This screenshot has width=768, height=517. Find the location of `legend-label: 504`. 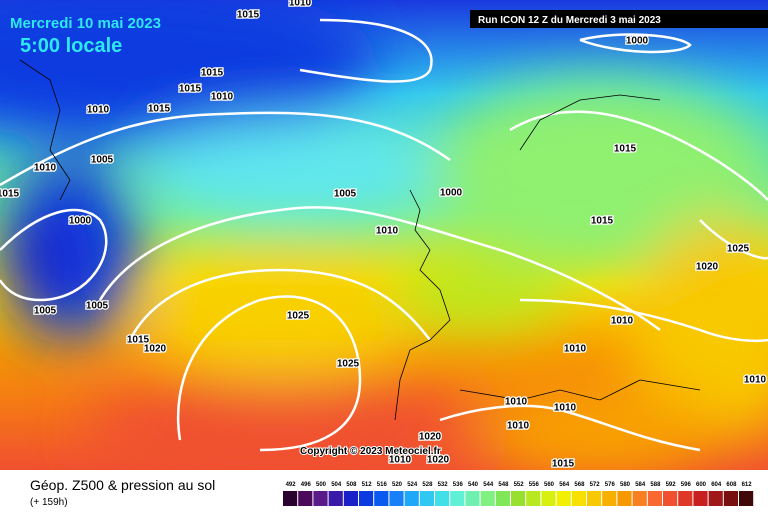

legend-label: 504 is located at coordinates (336, 485).